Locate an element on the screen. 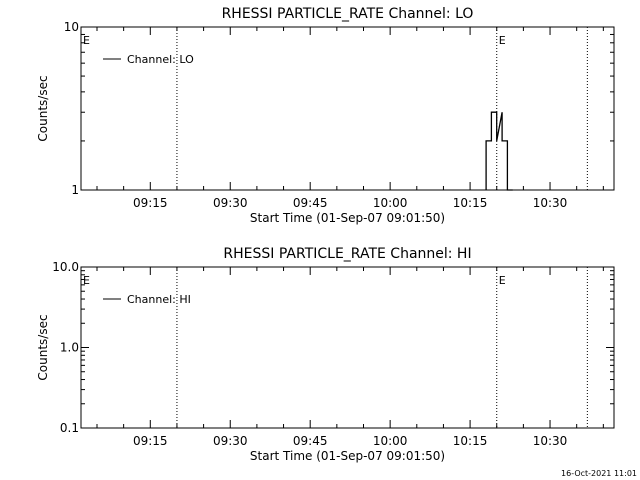 The image size is (640, 480). y-tick-label: 1 is located at coordinates (75, 190).